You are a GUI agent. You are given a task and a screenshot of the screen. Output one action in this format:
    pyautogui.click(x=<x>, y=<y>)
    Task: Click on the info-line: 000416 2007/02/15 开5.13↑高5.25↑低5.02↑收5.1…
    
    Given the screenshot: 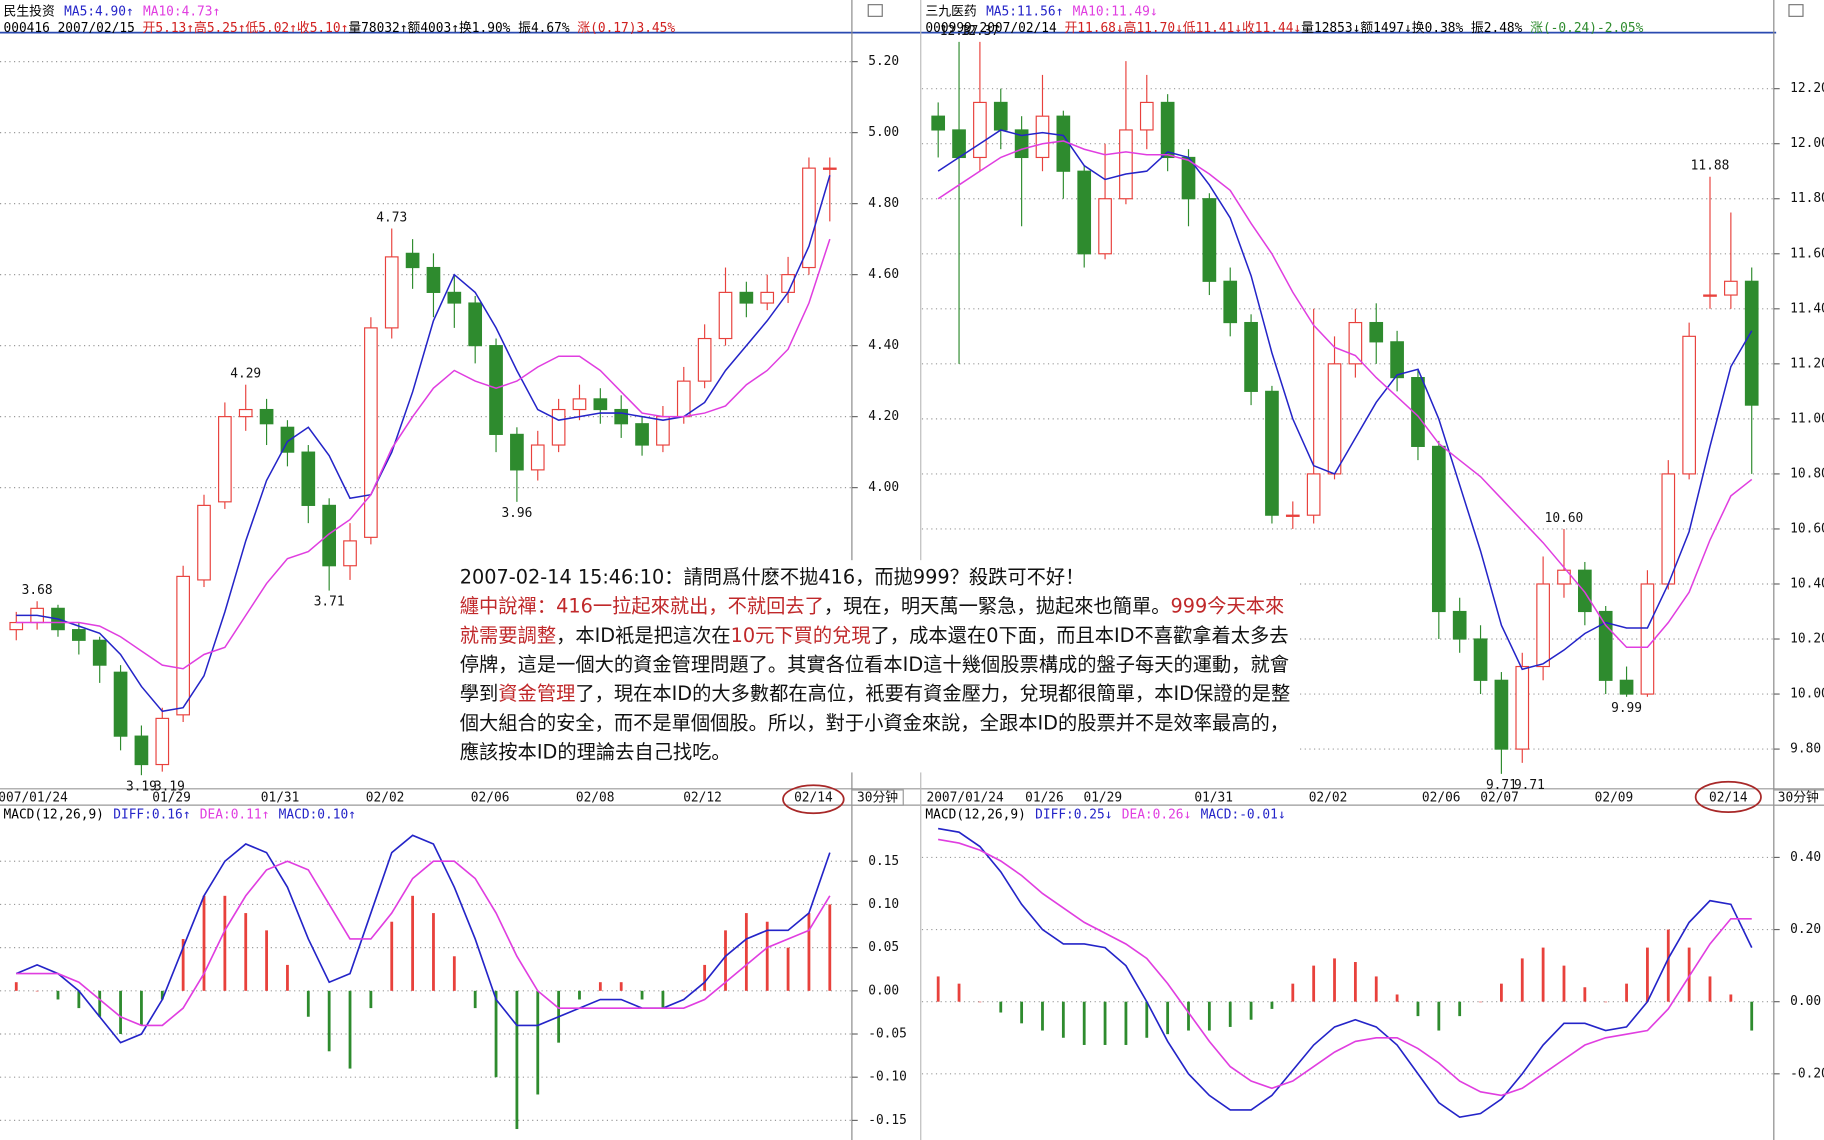 What is the action you would take?
    pyautogui.click(x=340, y=28)
    